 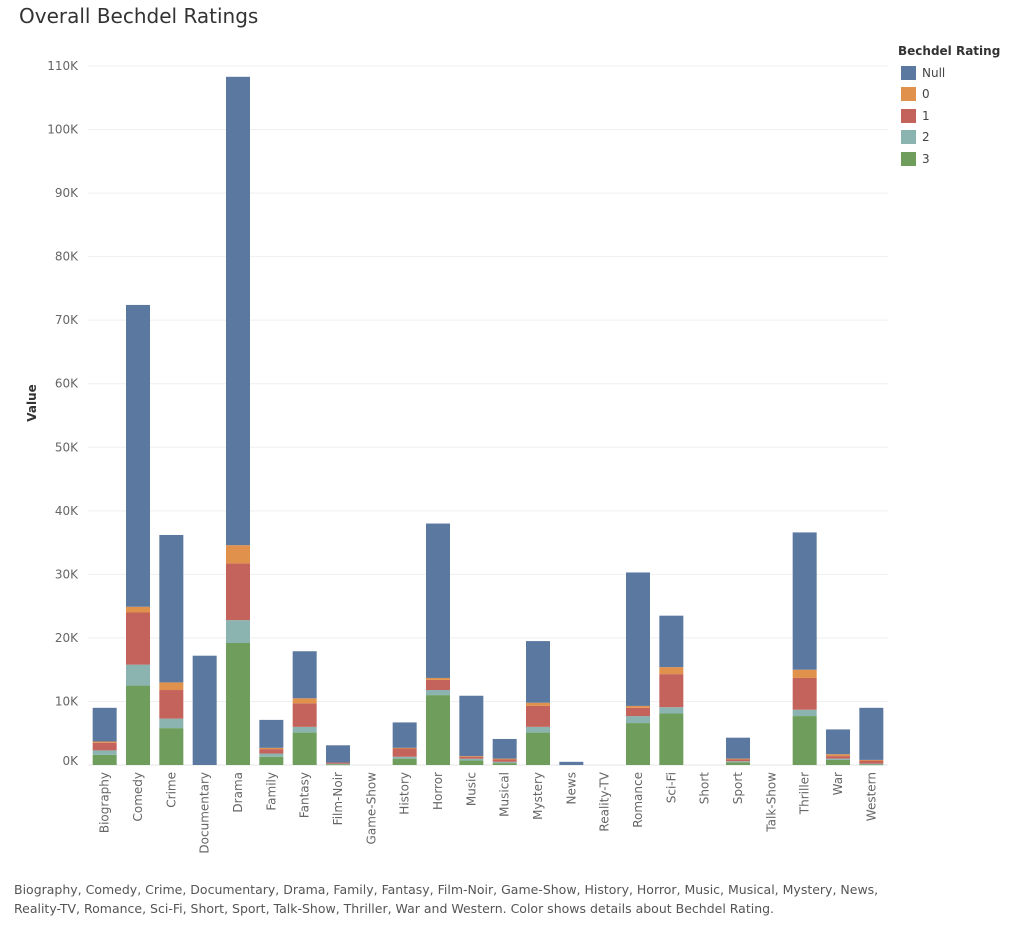 What do you see at coordinates (953, 138) in the screenshot?
I see `legend-item: 2` at bounding box center [953, 138].